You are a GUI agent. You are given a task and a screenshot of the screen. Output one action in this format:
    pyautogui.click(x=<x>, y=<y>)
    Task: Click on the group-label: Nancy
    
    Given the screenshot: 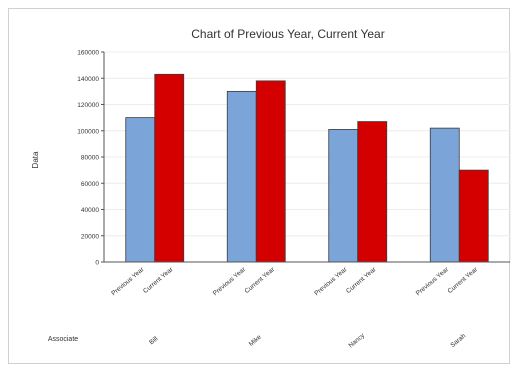 What is the action you would take?
    pyautogui.click(x=356, y=341)
    